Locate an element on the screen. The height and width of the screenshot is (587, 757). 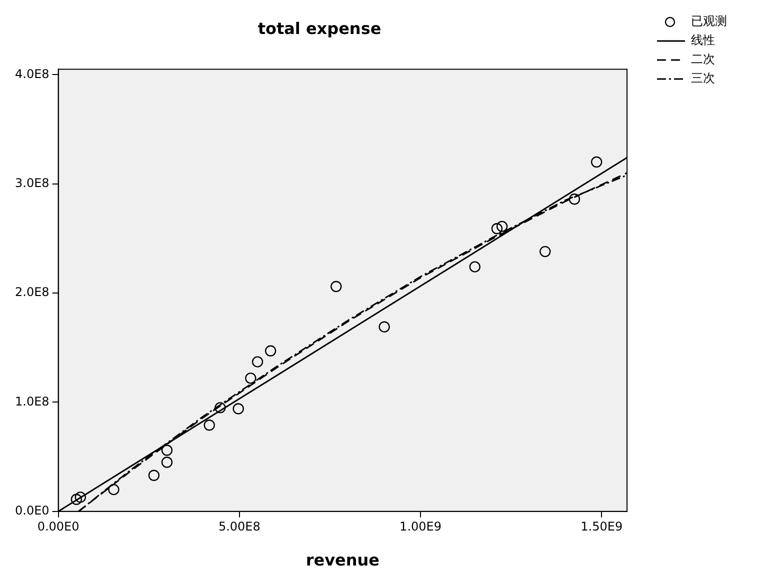
y-tick-label: 4.0E8 is located at coordinates (32, 73).